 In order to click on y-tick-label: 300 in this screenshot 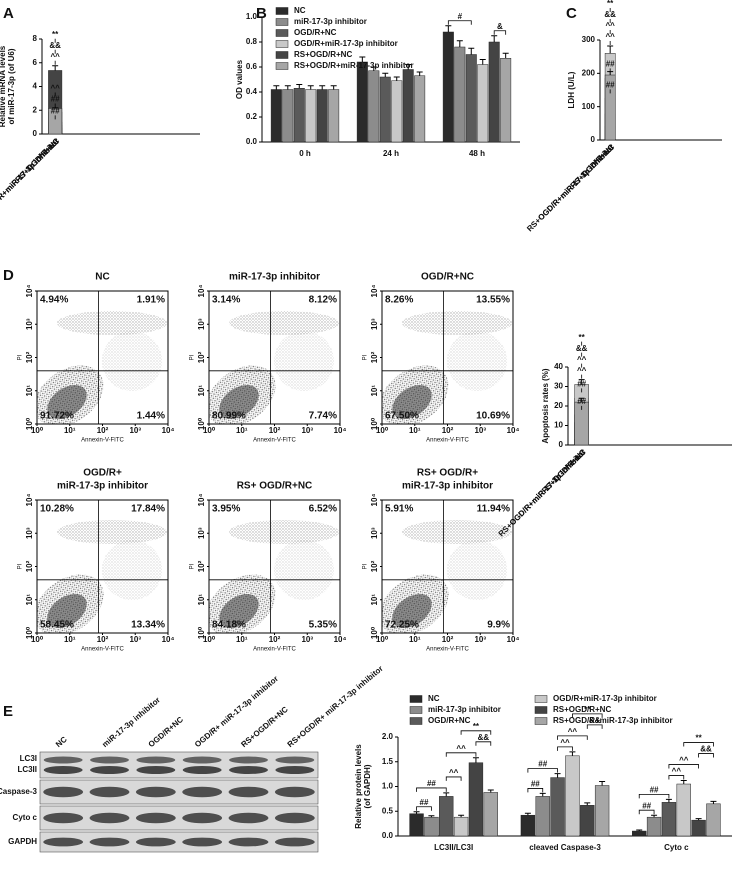, I will do `click(589, 39)`.